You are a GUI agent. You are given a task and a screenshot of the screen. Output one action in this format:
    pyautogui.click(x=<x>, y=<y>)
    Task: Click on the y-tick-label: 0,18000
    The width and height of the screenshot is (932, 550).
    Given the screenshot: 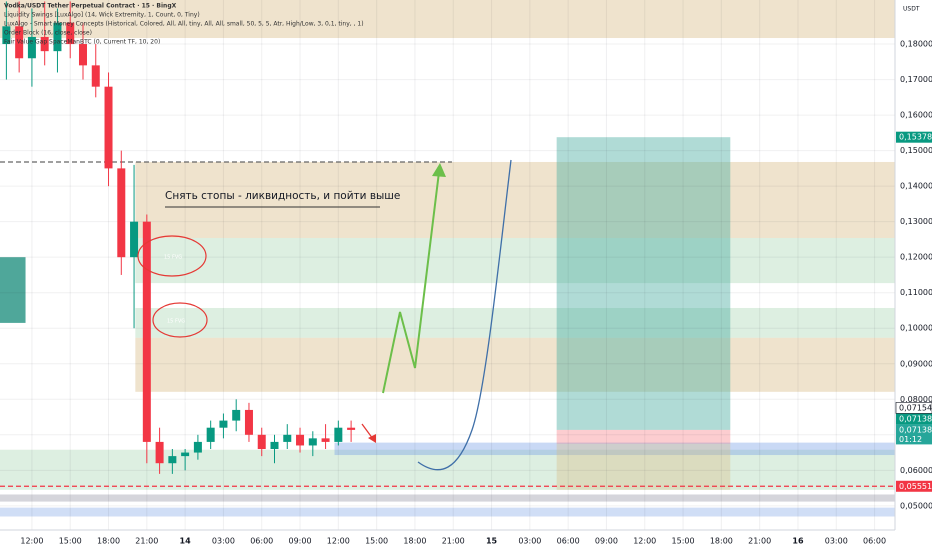 What is the action you would take?
    pyautogui.click(x=916, y=44)
    